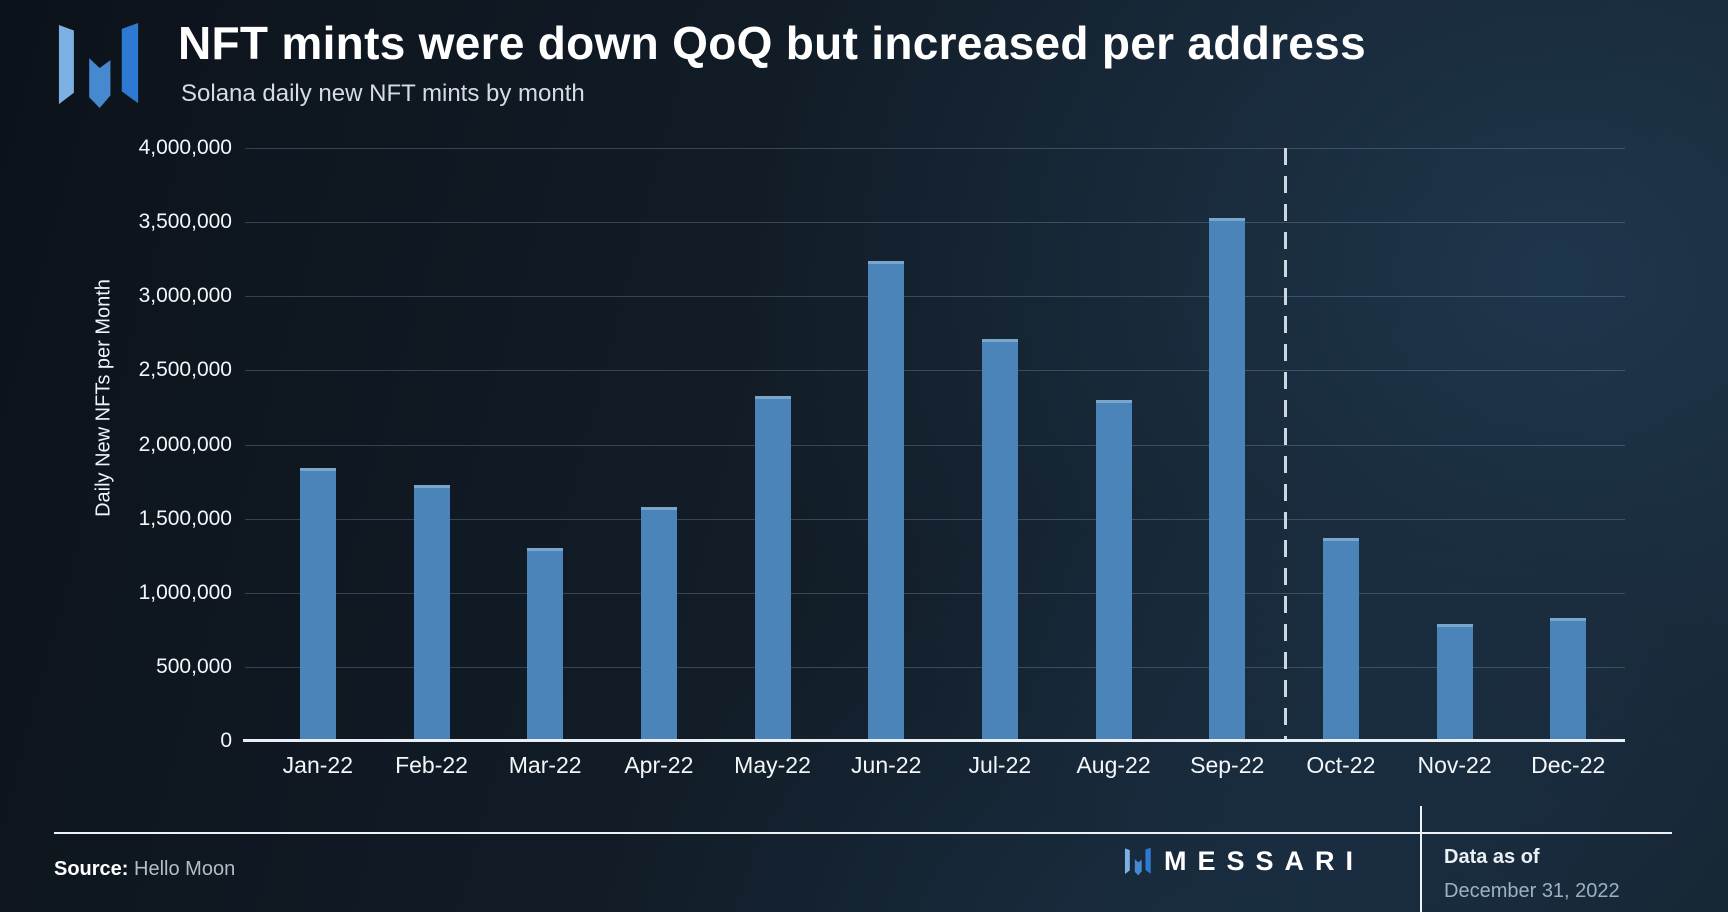  I want to click on x-tick-label: Jul-22, so click(1000, 765).